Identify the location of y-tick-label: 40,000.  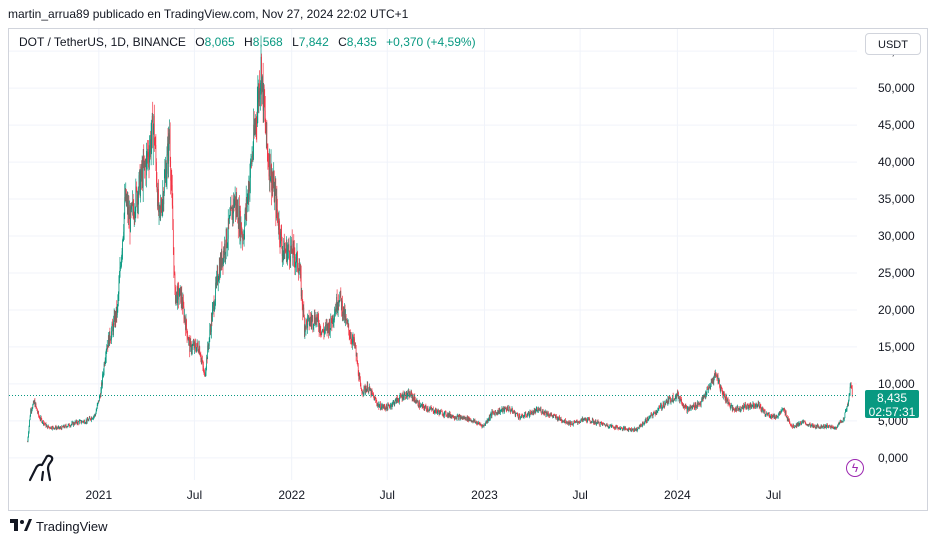
(896, 162).